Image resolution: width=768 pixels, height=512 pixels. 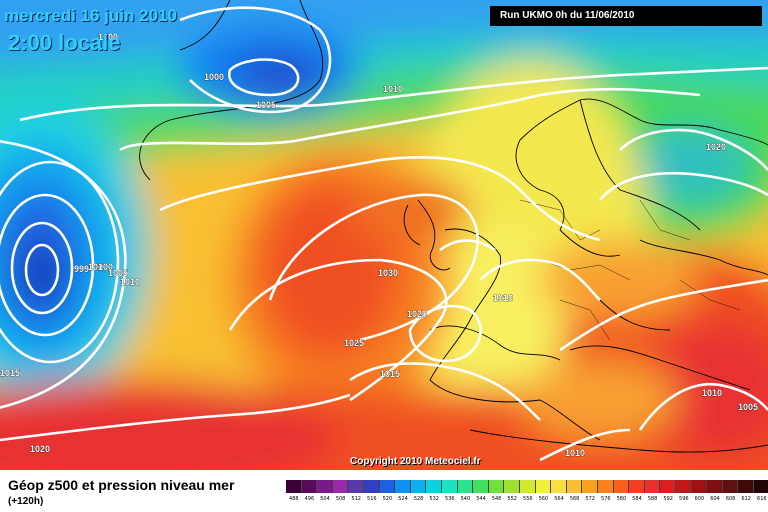 I want to click on isobar-label: 1030, so click(x=388, y=273).